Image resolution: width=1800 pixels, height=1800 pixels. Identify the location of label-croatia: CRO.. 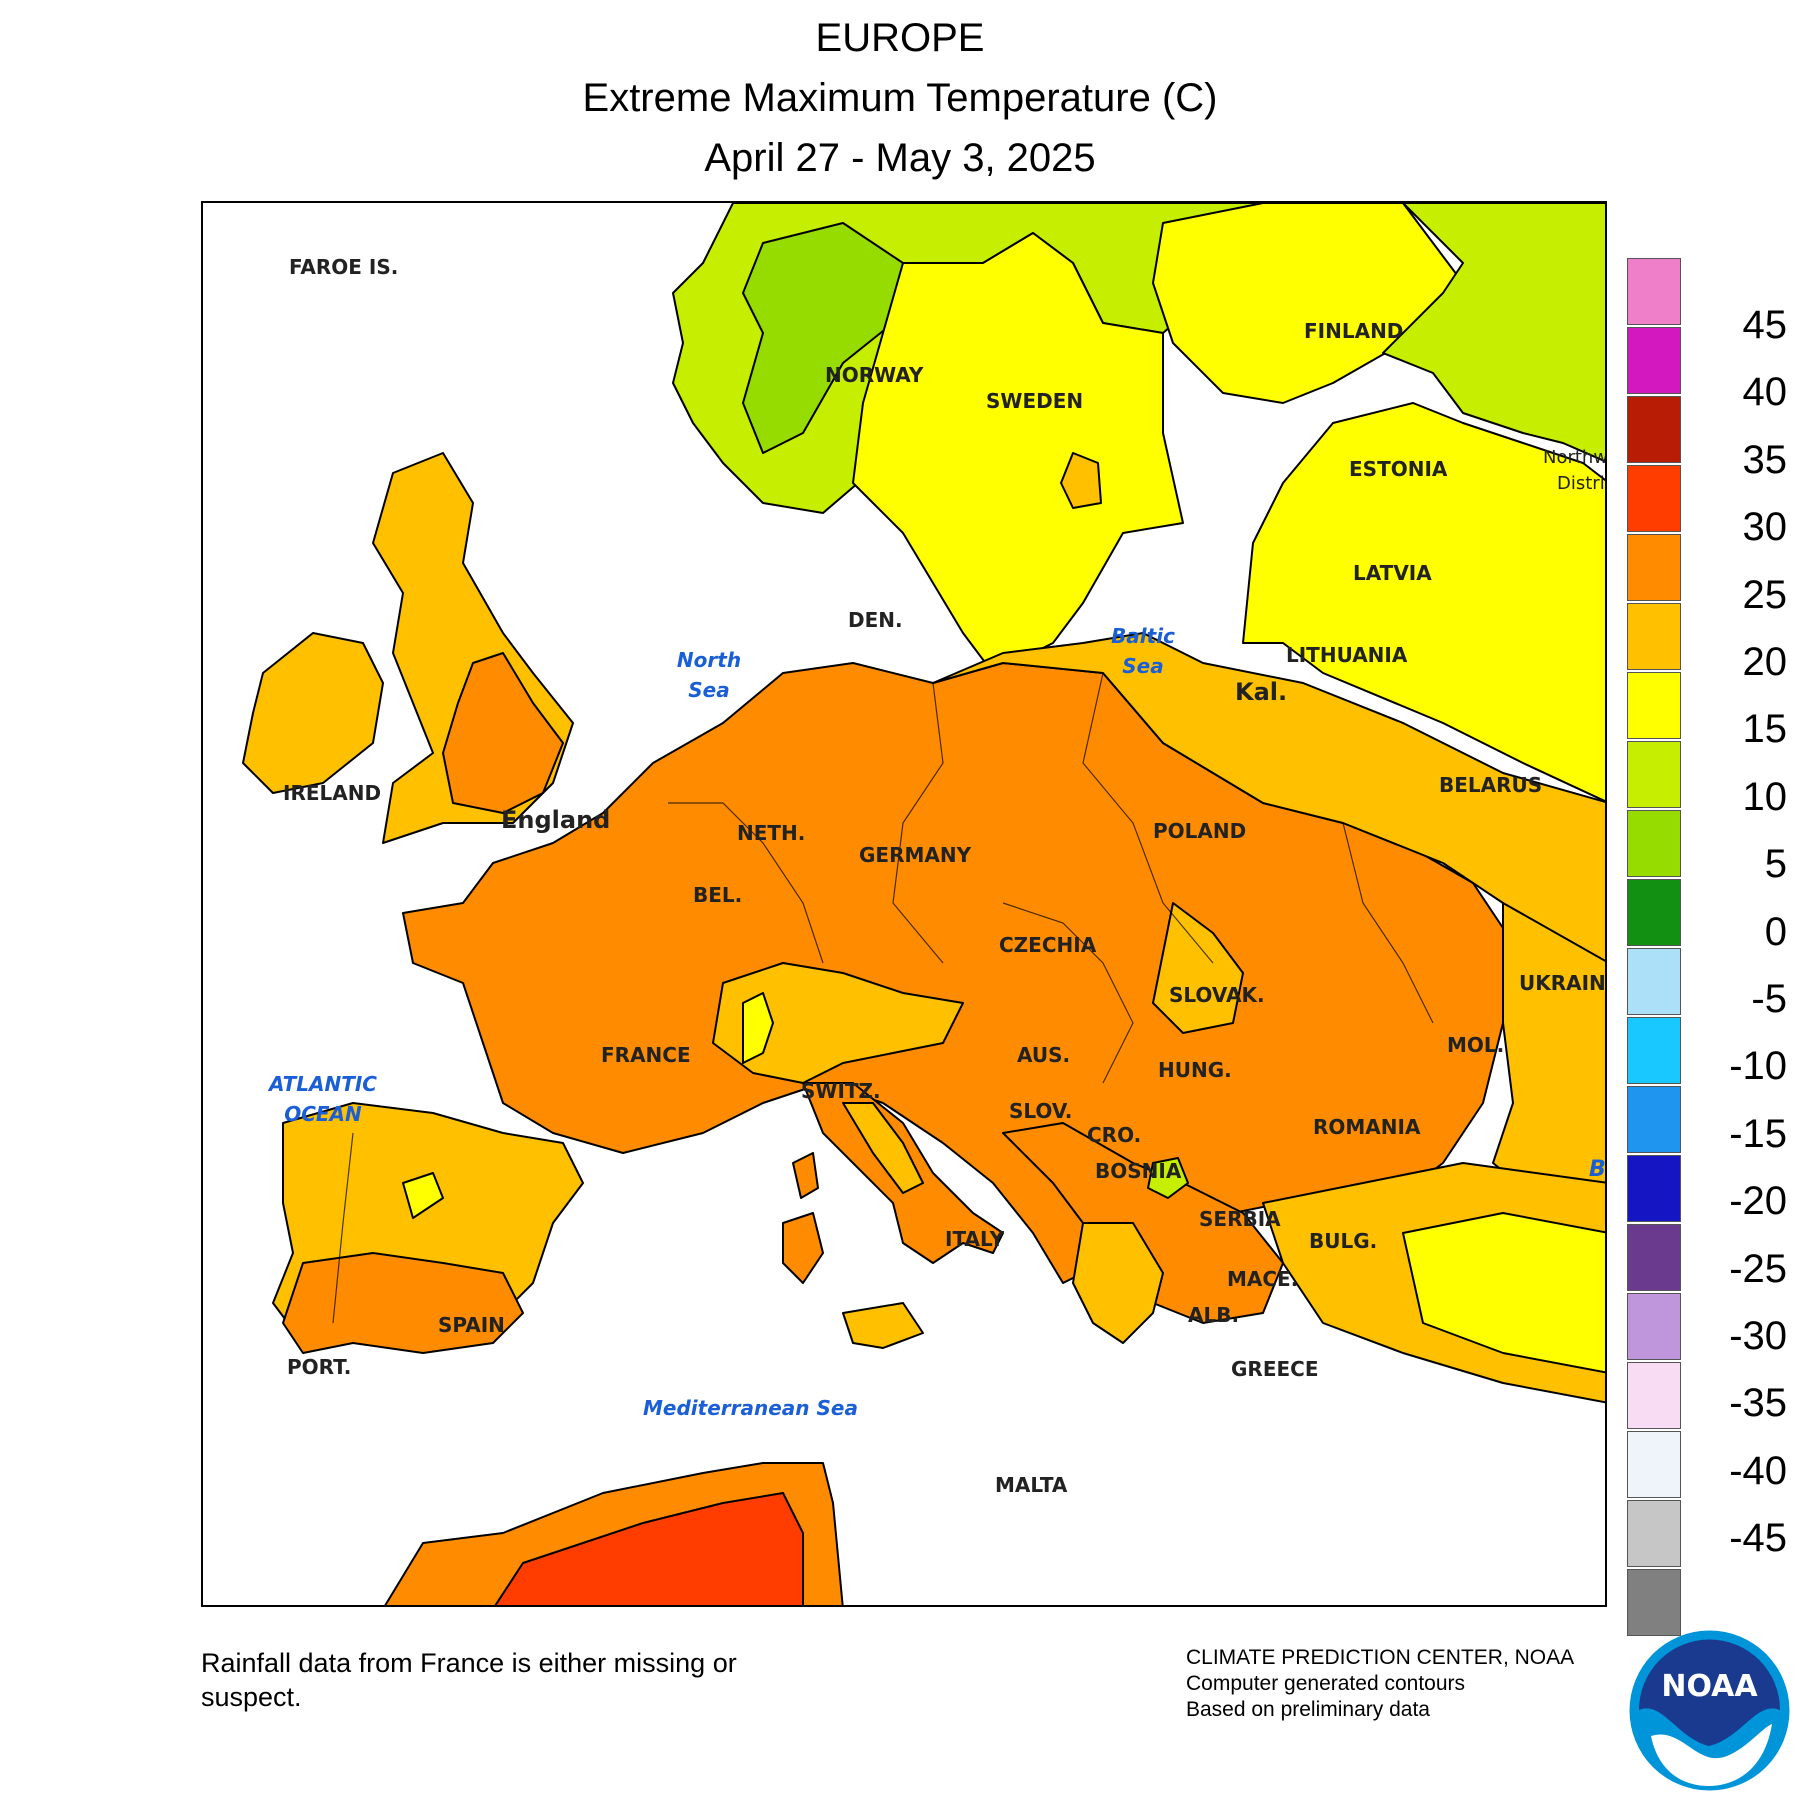
(1114, 1135).